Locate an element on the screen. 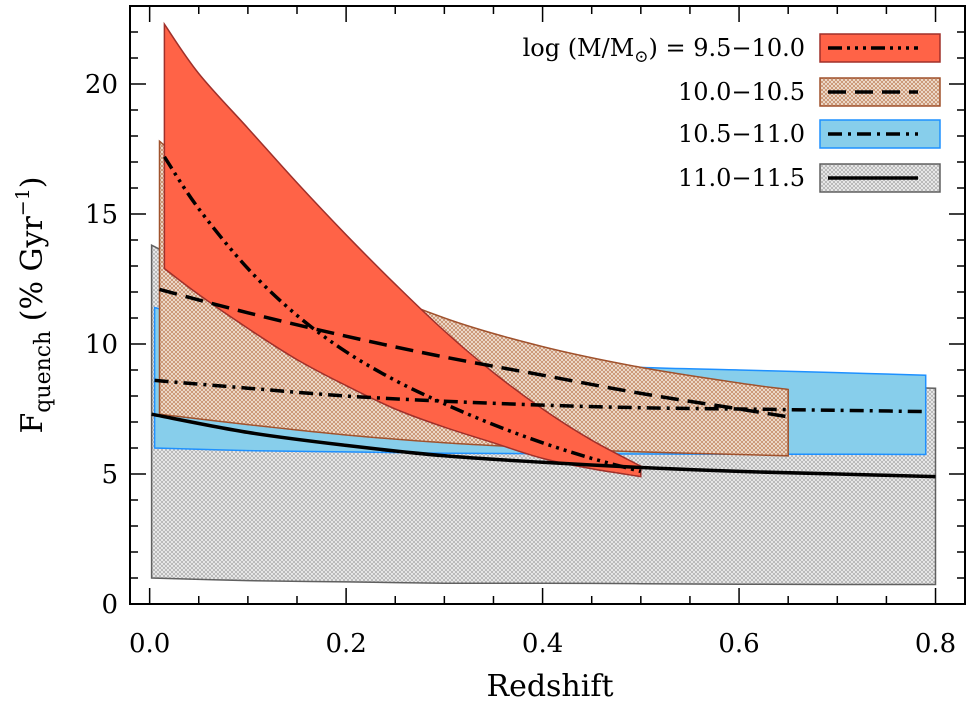 The width and height of the screenshot is (967, 702). legend-prefix: log (M/M is located at coordinates (579, 48).